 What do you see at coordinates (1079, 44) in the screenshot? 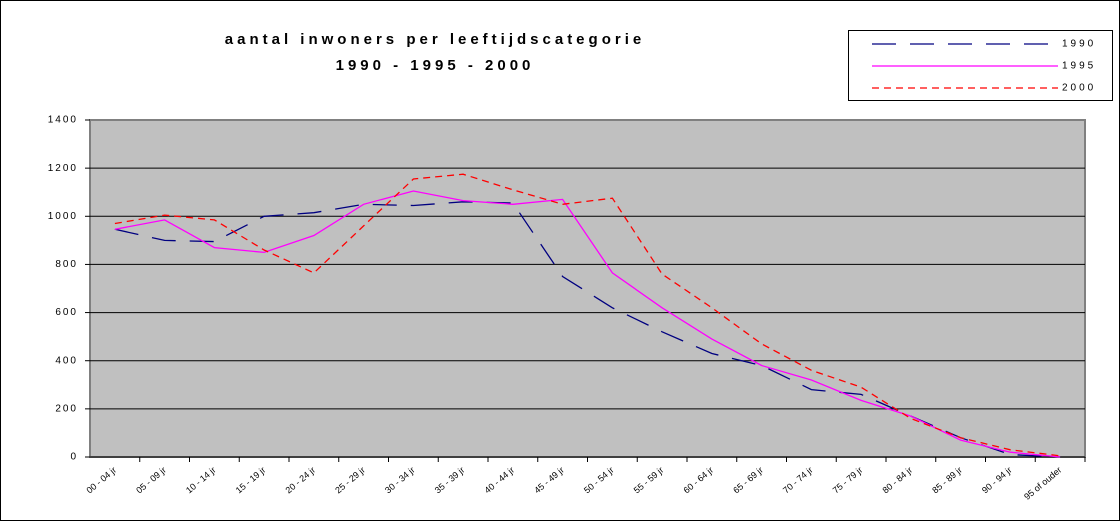
I see `legend-label: 1990` at bounding box center [1079, 44].